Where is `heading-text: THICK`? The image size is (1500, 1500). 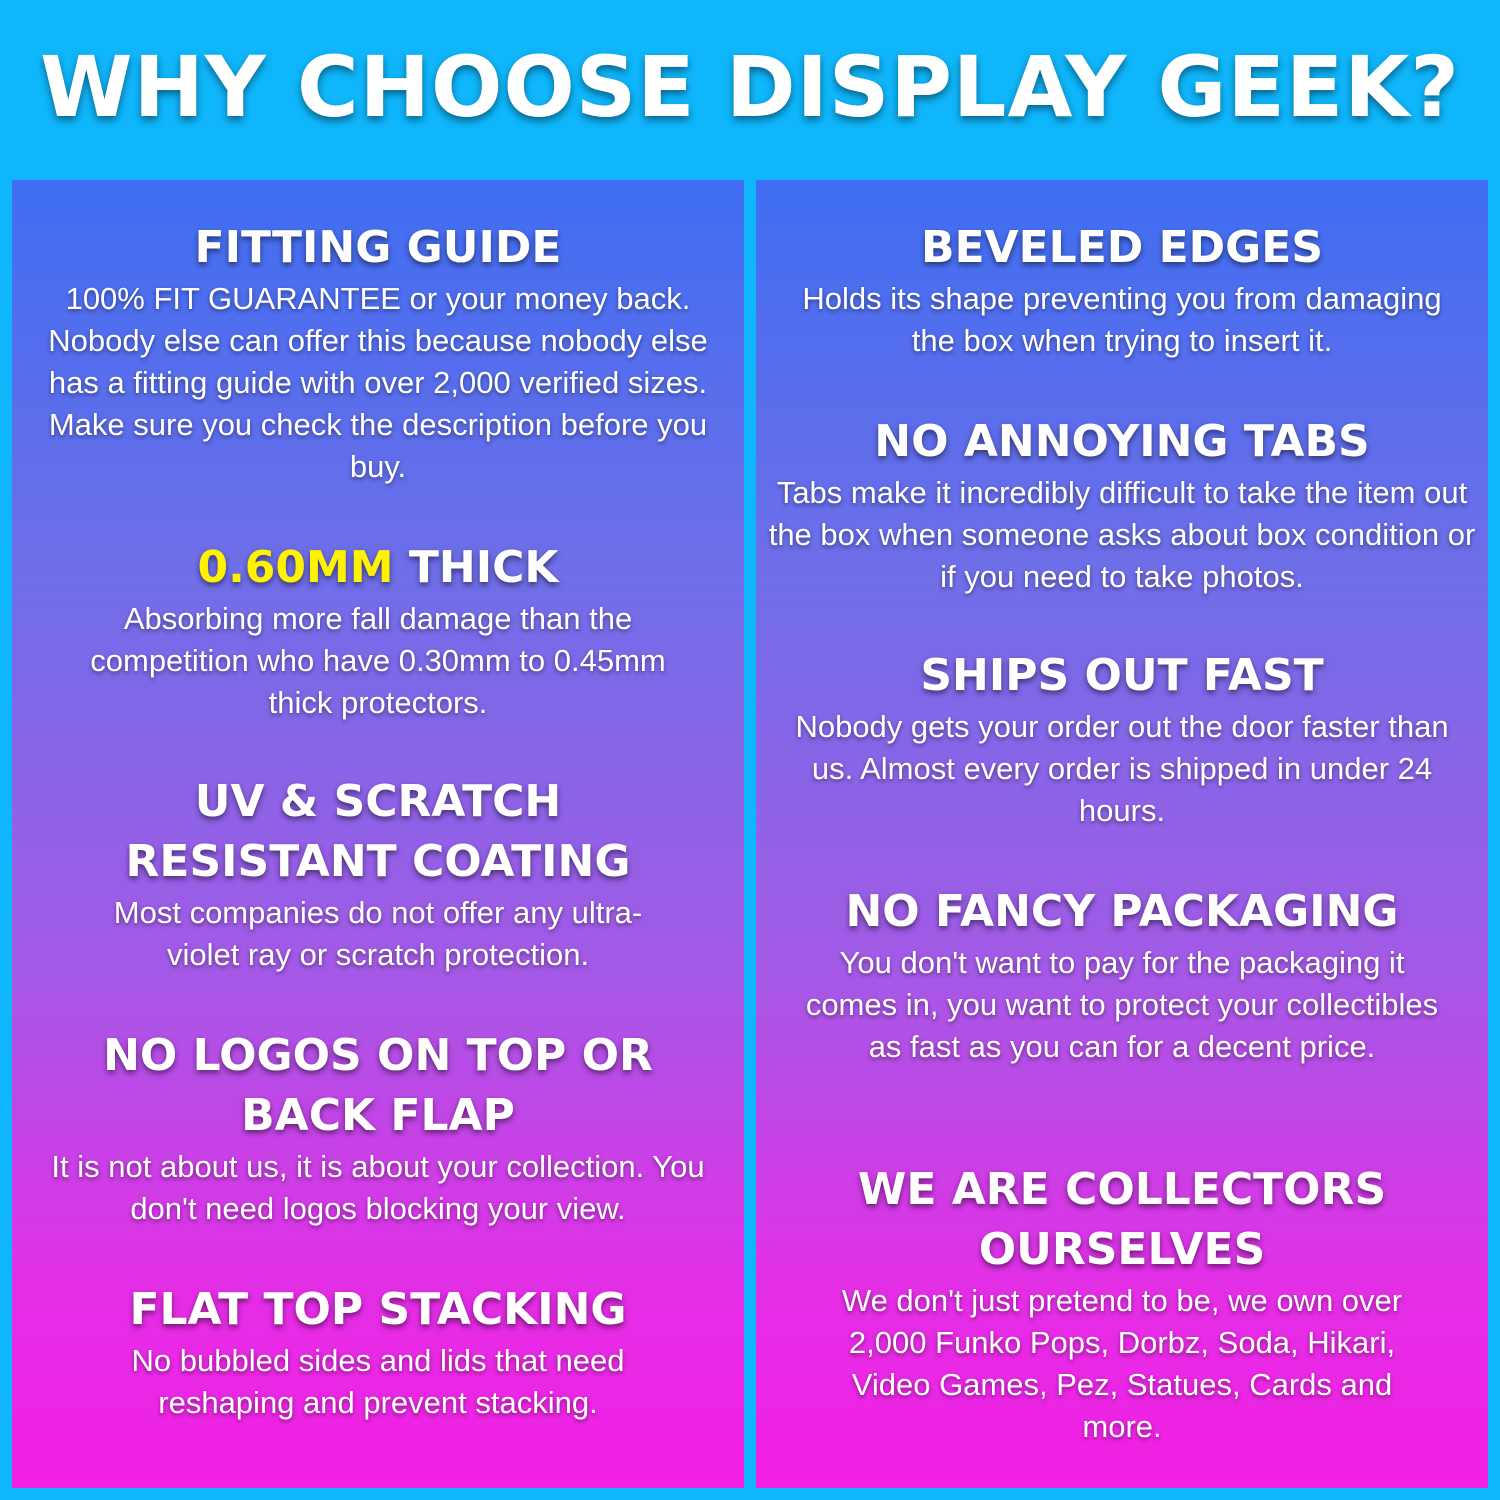
heading-text: THICK is located at coordinates (483, 567).